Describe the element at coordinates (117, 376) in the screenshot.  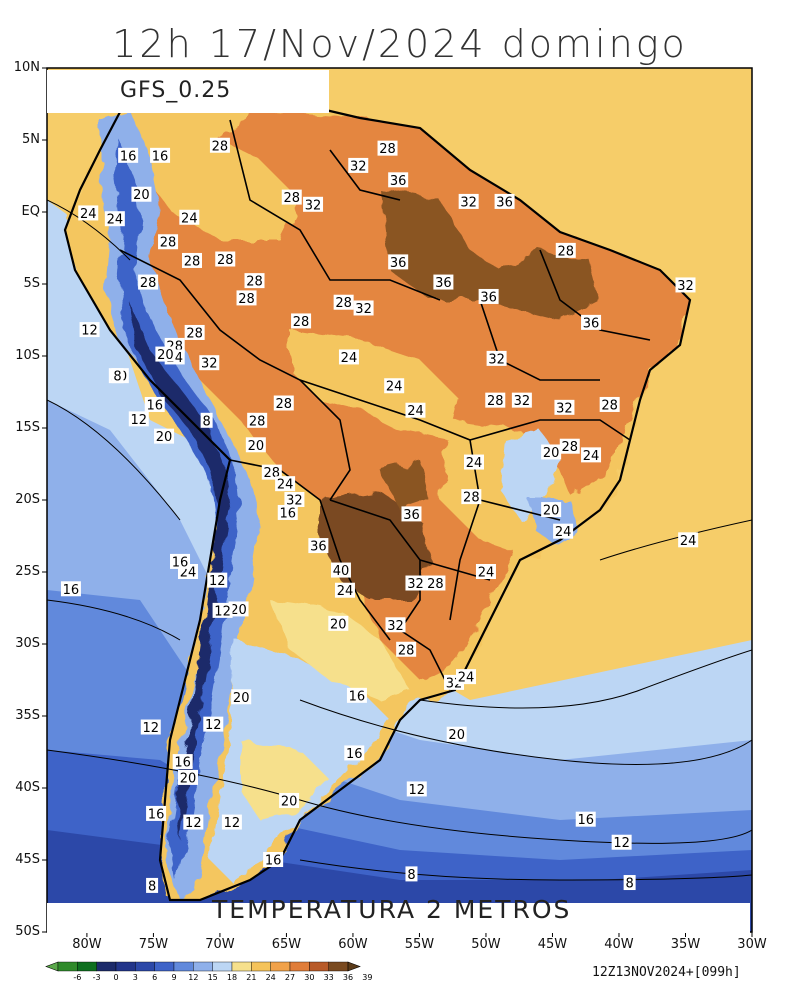
I see `contour-label: 8` at that location.